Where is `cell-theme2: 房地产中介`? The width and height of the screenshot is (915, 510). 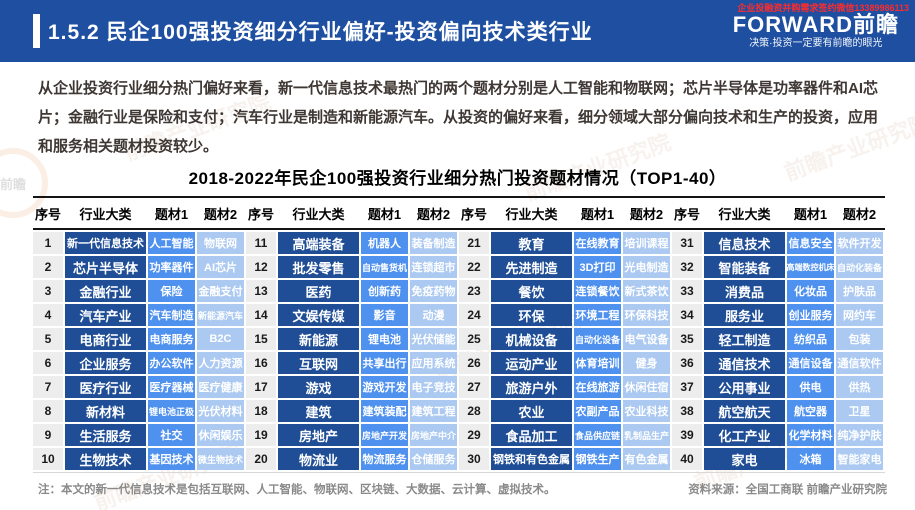 cell-theme2: 房地产中介 is located at coordinates (433, 435).